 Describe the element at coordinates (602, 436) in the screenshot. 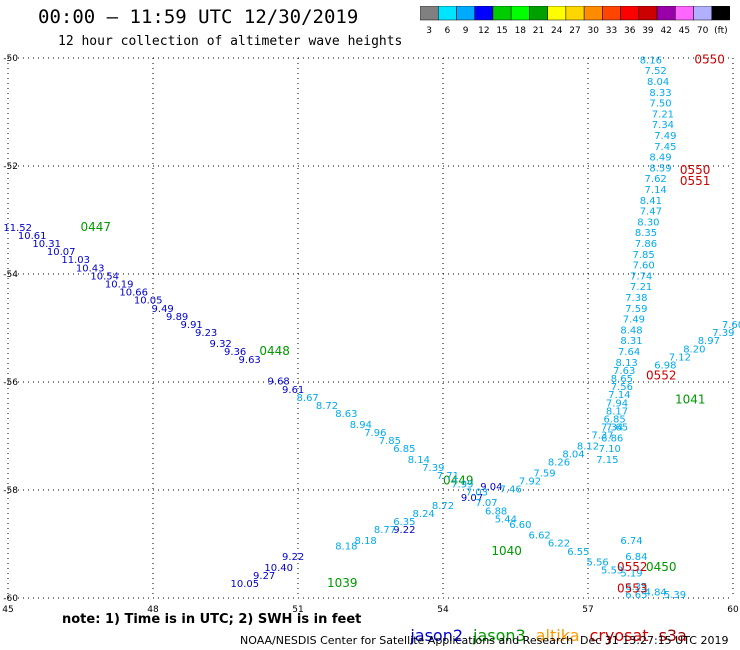

I see `wave-height-label: 7.37` at that location.